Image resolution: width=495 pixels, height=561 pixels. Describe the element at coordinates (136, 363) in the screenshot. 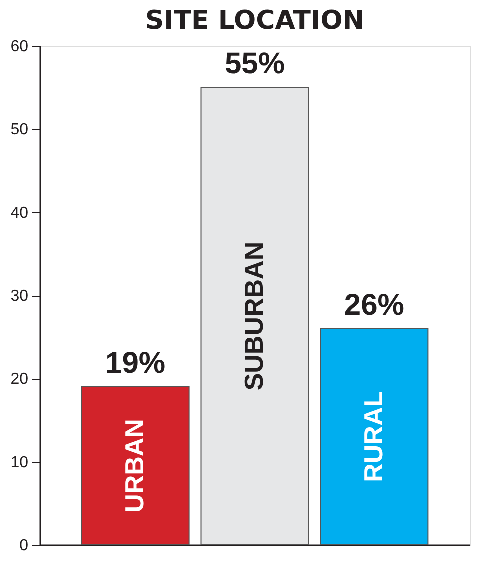

I see `data-label: 19%` at that location.